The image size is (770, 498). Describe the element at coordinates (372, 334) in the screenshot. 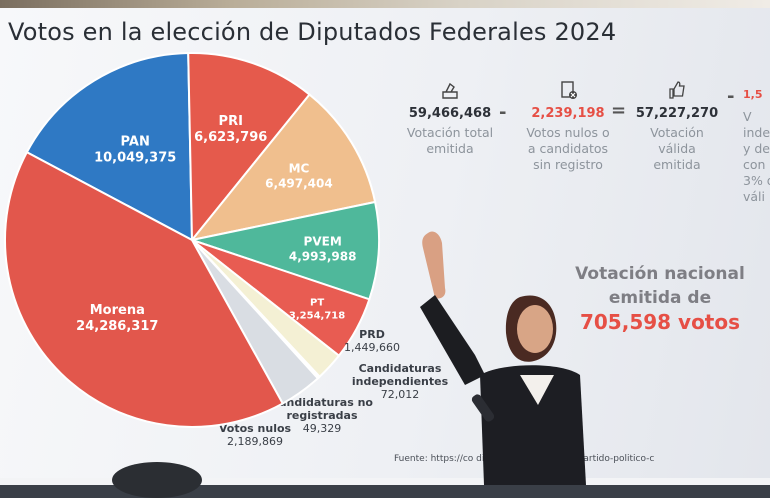

I see `slice-label-prd: PRD` at that location.